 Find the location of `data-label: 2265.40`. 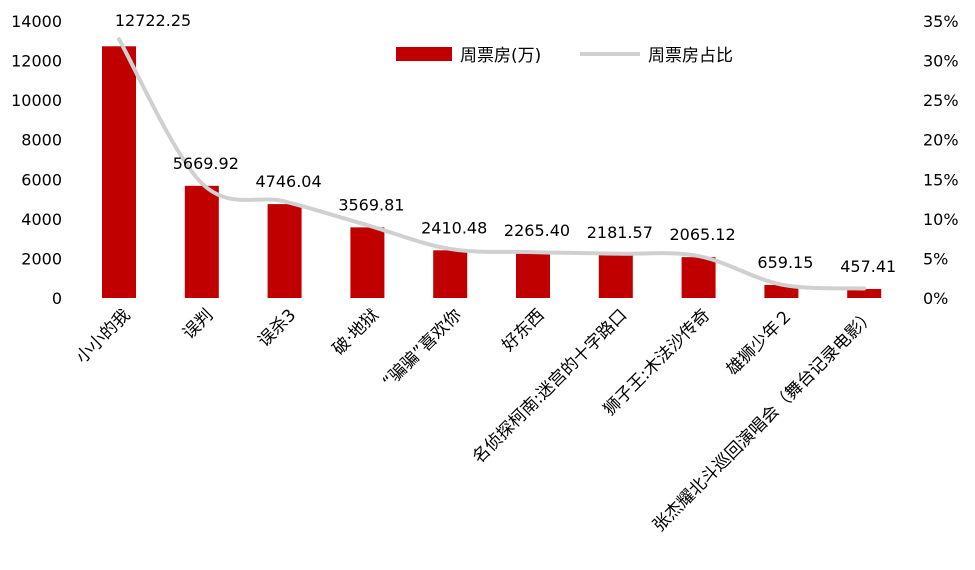

data-label: 2265.40 is located at coordinates (537, 230).